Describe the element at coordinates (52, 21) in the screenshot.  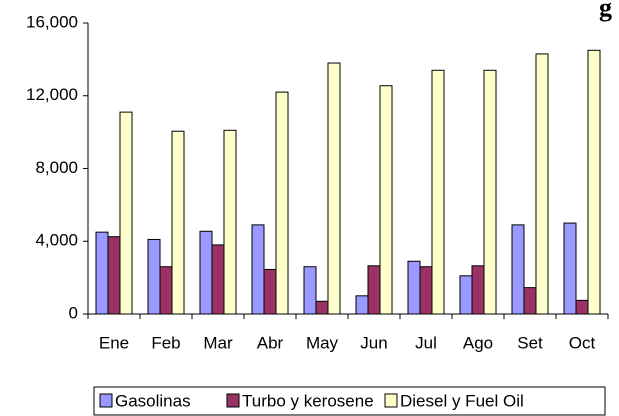
I see `y-tick-label: 16,000` at that location.